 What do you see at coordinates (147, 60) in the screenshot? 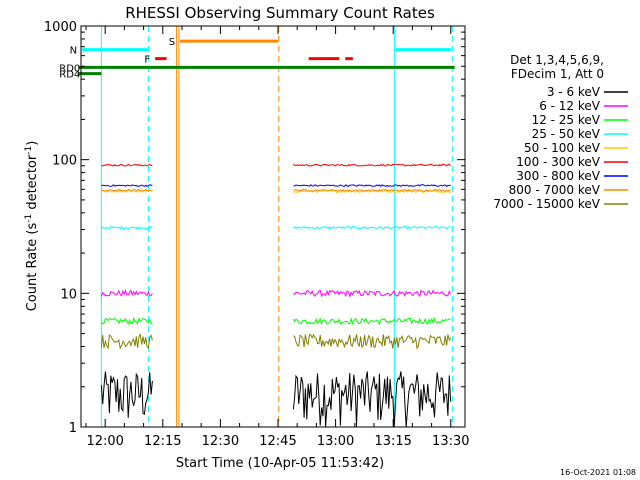
I see `flag-label: F` at bounding box center [147, 60].